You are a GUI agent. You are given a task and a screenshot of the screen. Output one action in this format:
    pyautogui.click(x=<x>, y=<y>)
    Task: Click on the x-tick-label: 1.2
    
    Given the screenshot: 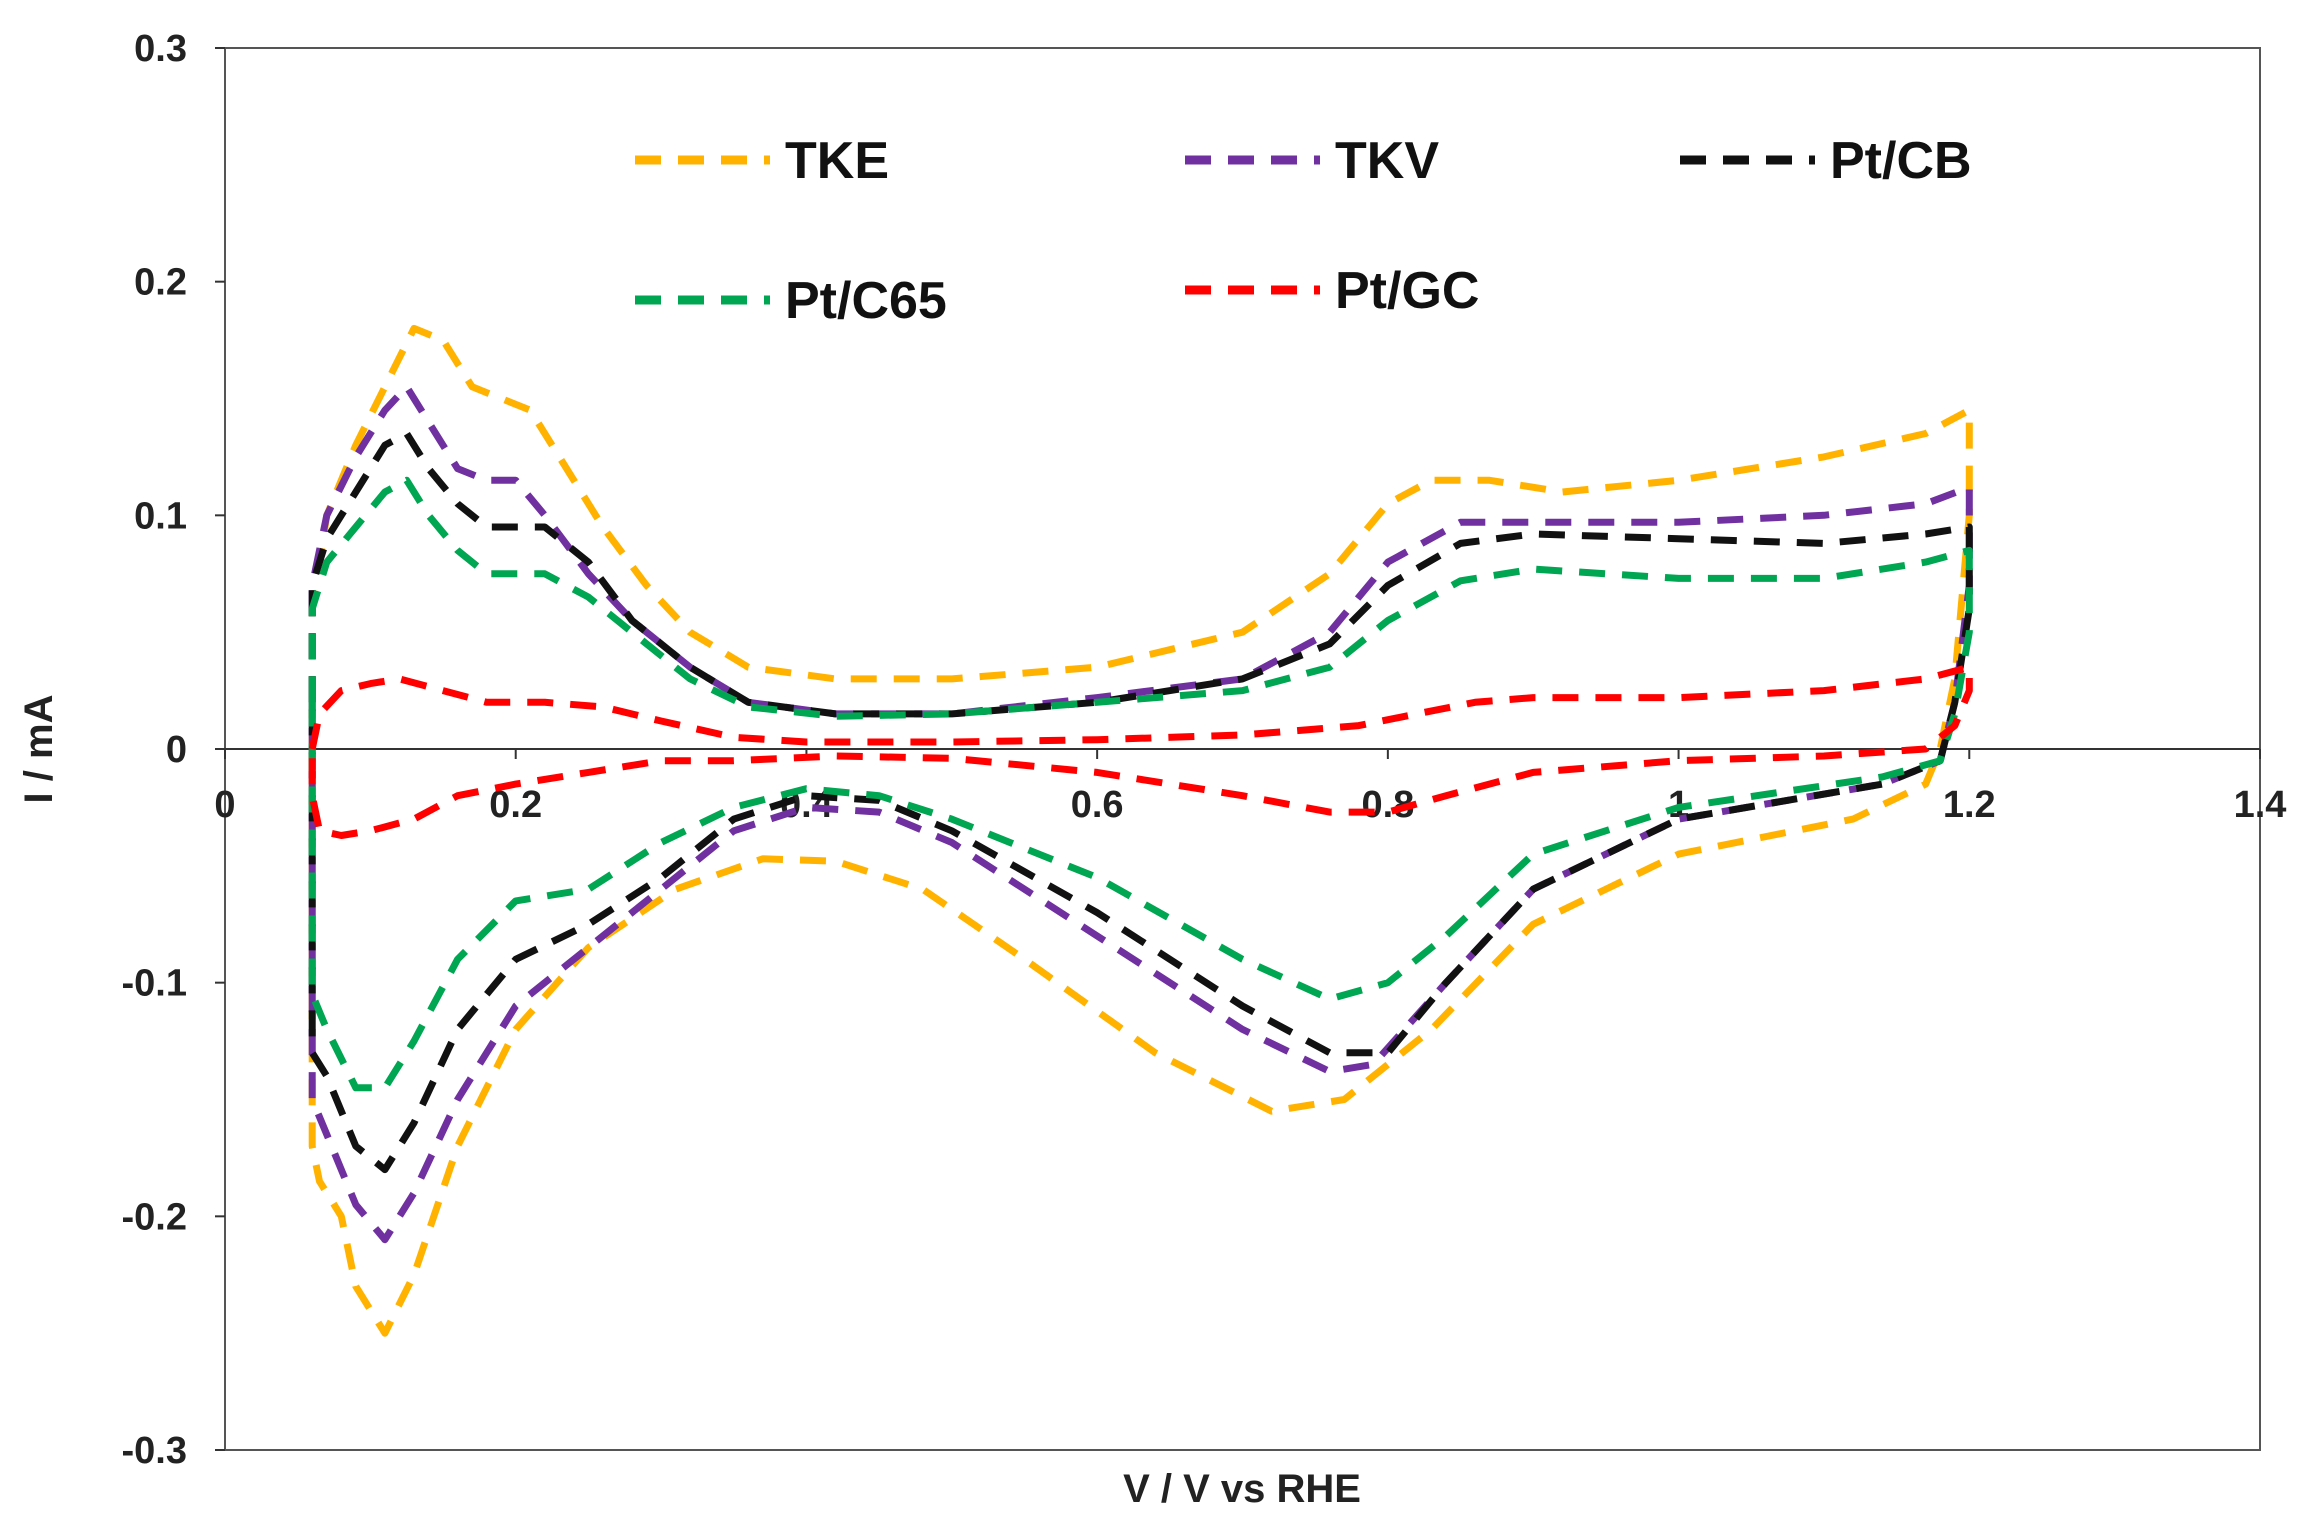 What is the action you would take?
    pyautogui.click(x=1969, y=805)
    